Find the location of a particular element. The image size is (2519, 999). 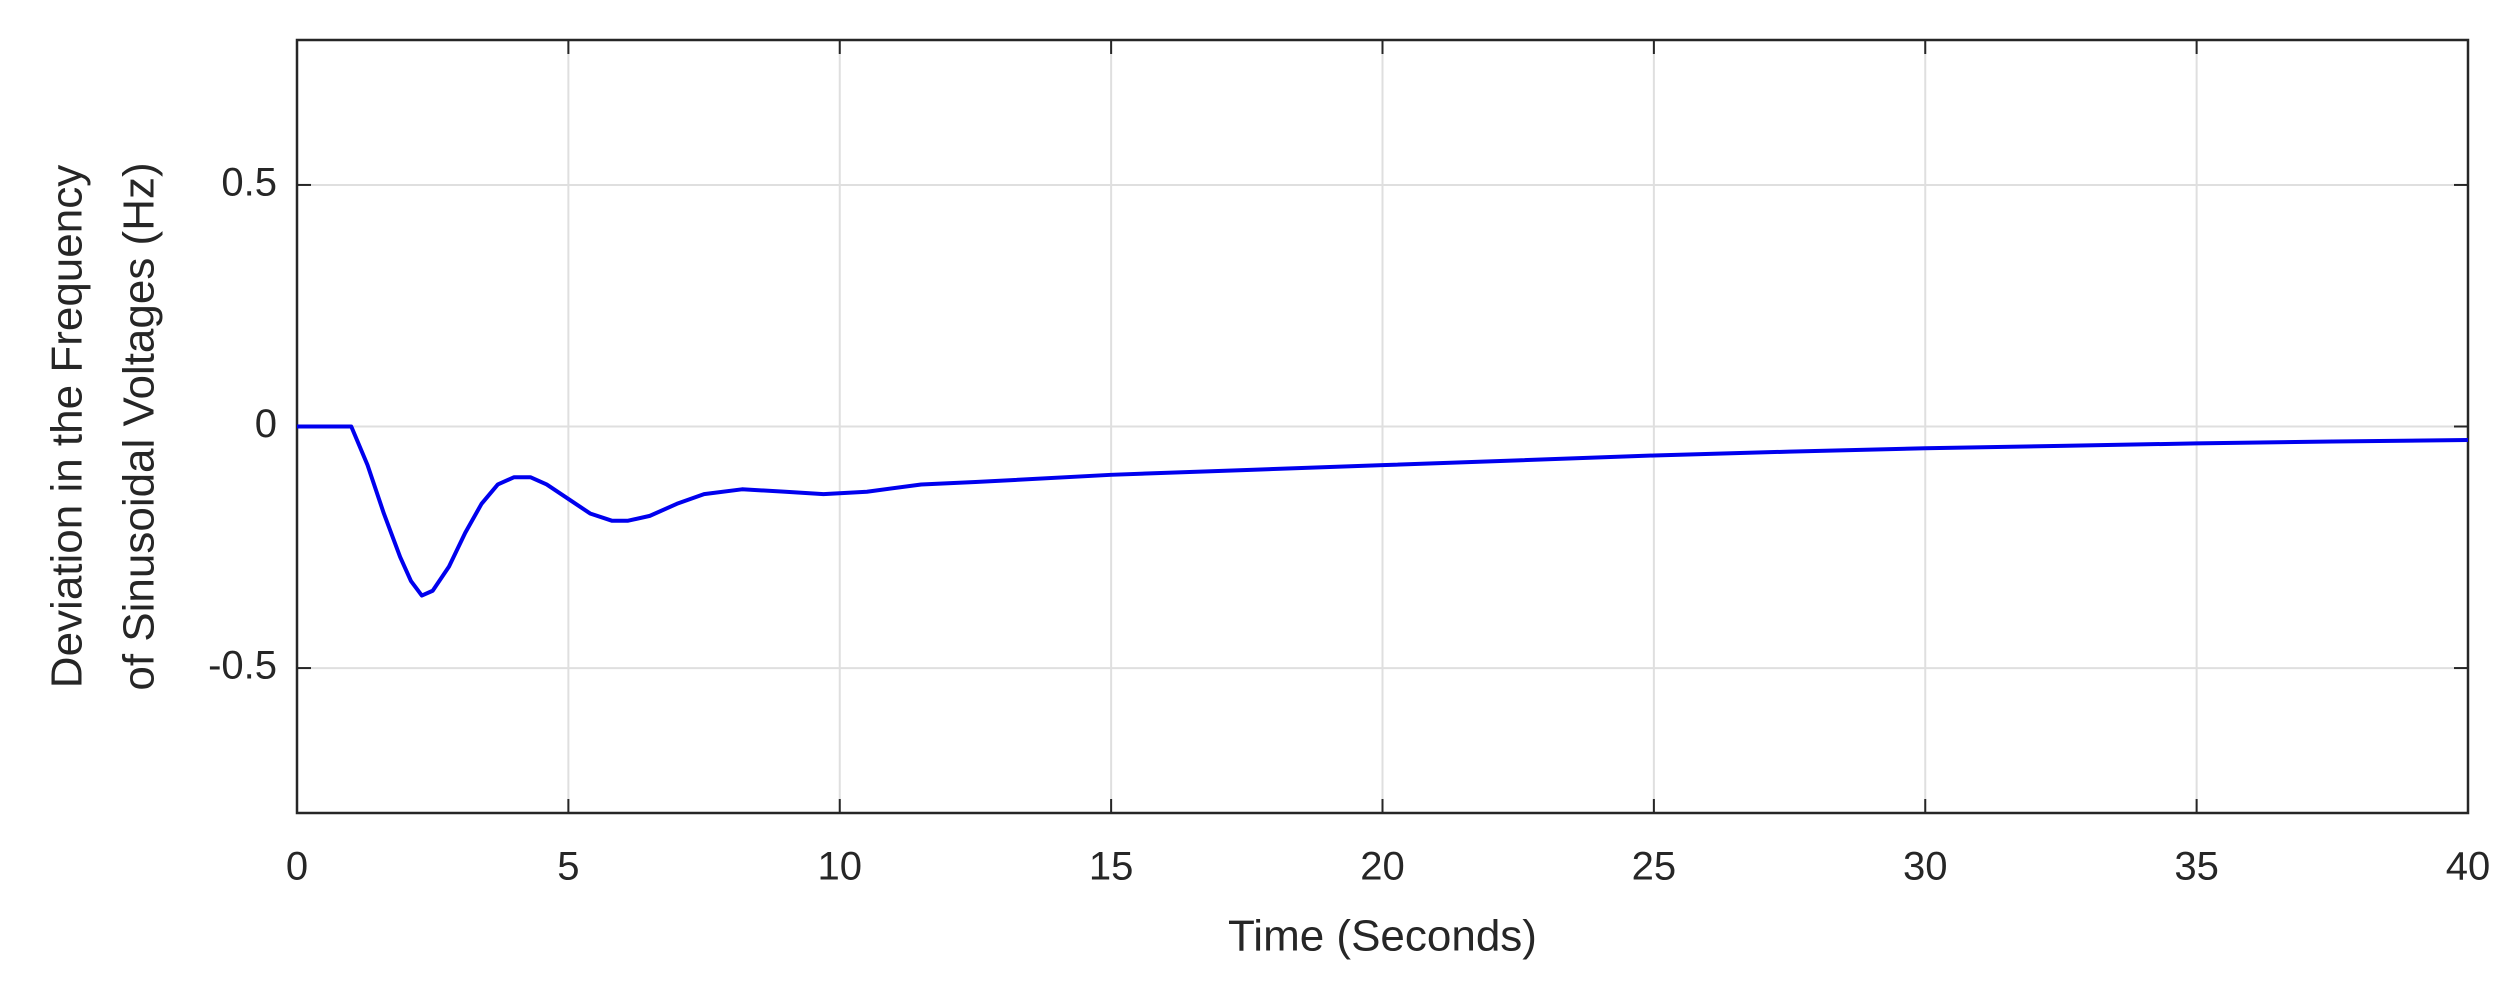

x-tick-label: 30 is located at coordinates (1925, 867).